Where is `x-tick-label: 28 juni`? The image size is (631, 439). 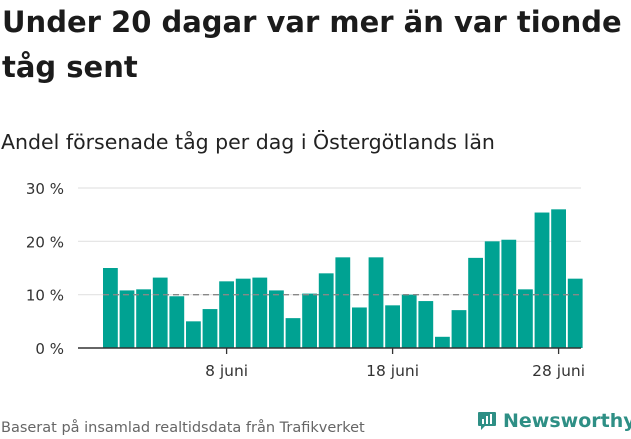 x-tick-label: 28 juni is located at coordinates (558, 371).